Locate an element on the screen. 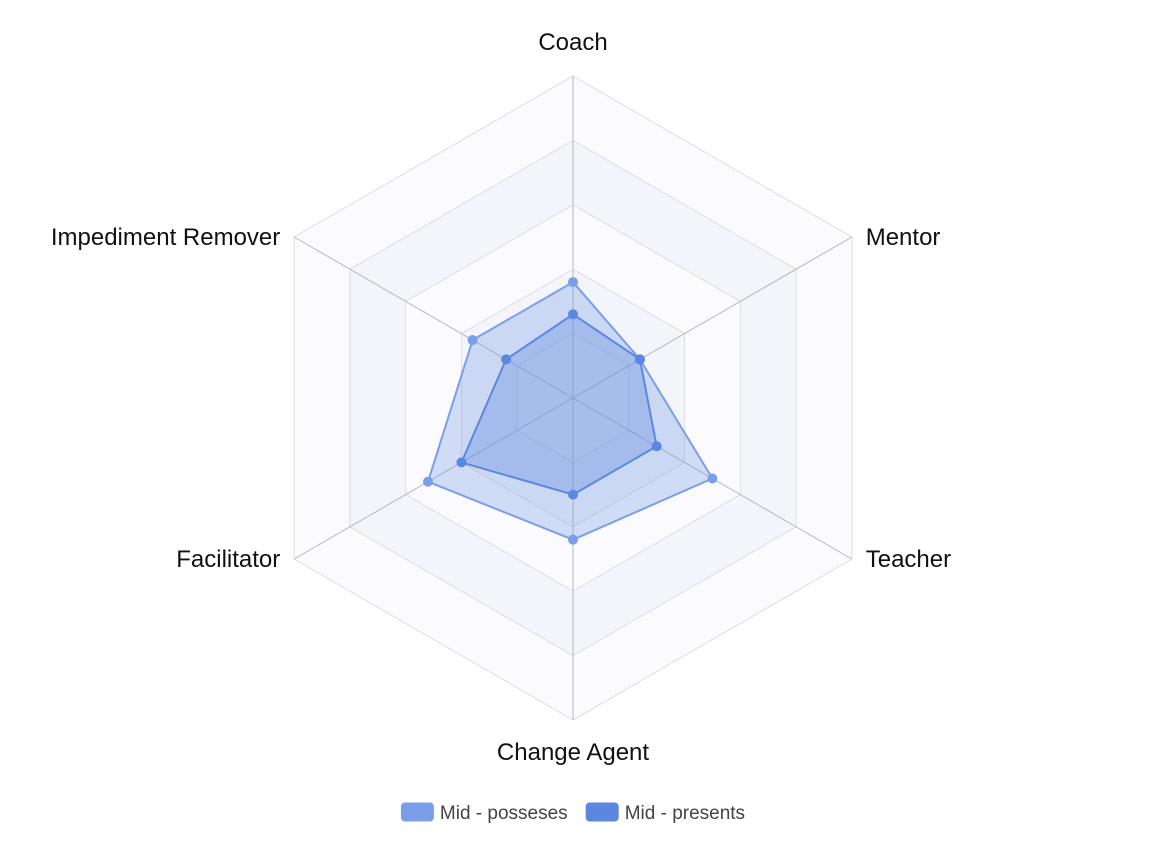  legend-label-0: Mid - posseses is located at coordinates (504, 813).